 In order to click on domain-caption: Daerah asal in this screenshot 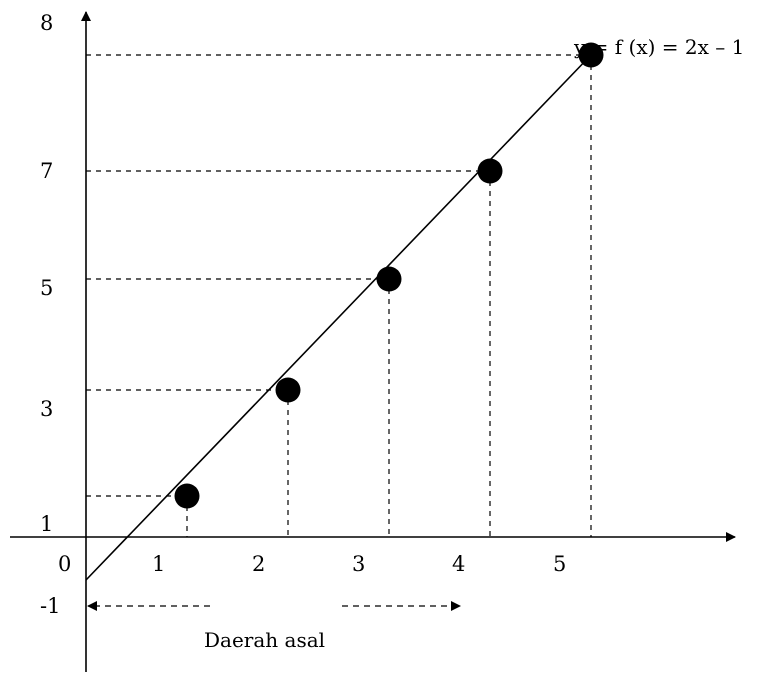, I will do `click(264, 640)`.